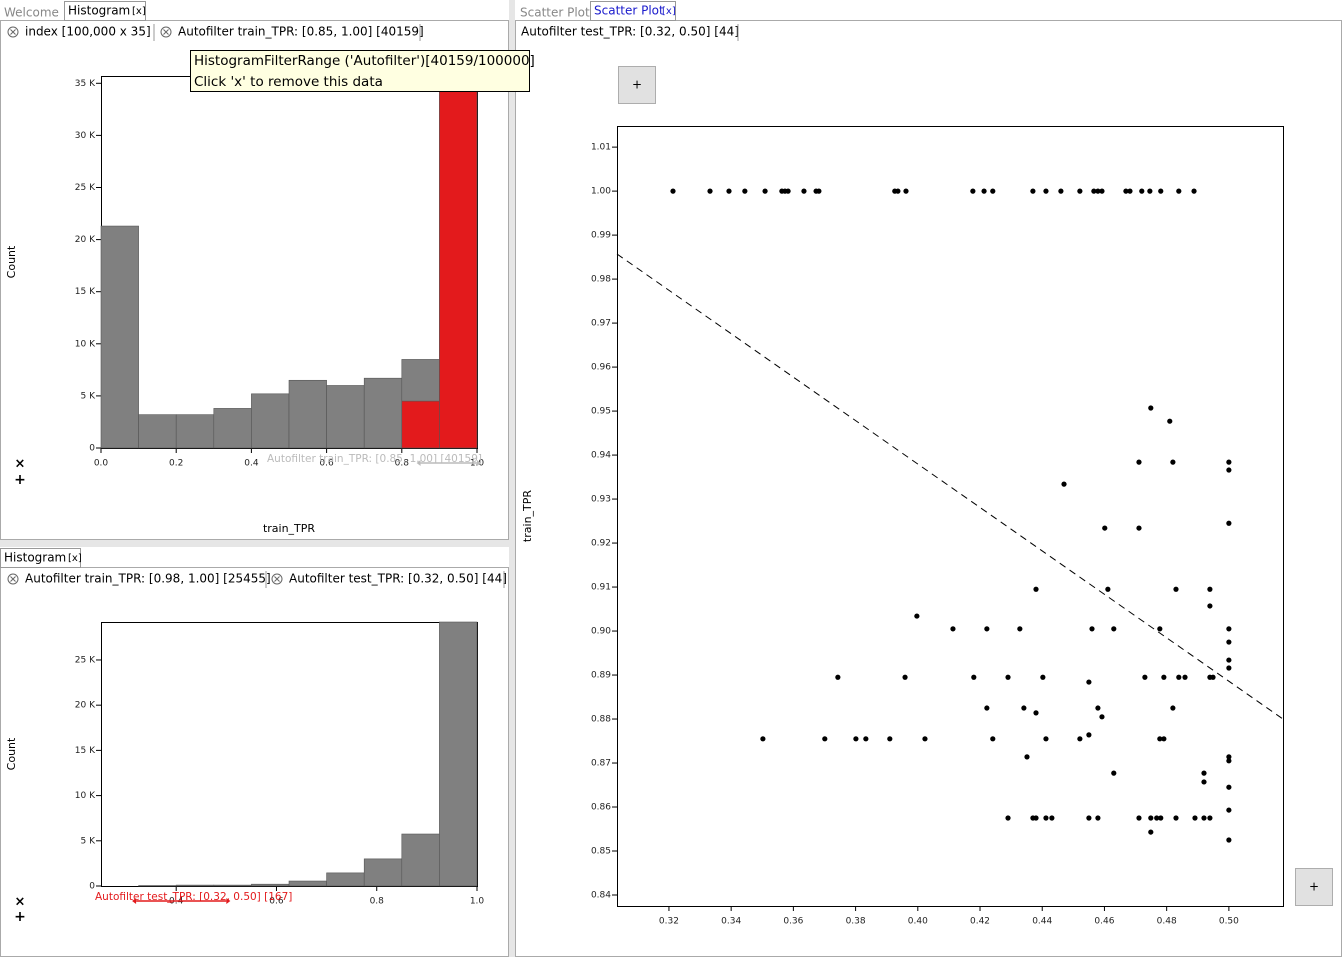 Image resolution: width=1342 pixels, height=957 pixels. Describe the element at coordinates (1042, 922) in the screenshot. I see `x-tick-label: 0.44` at that location.